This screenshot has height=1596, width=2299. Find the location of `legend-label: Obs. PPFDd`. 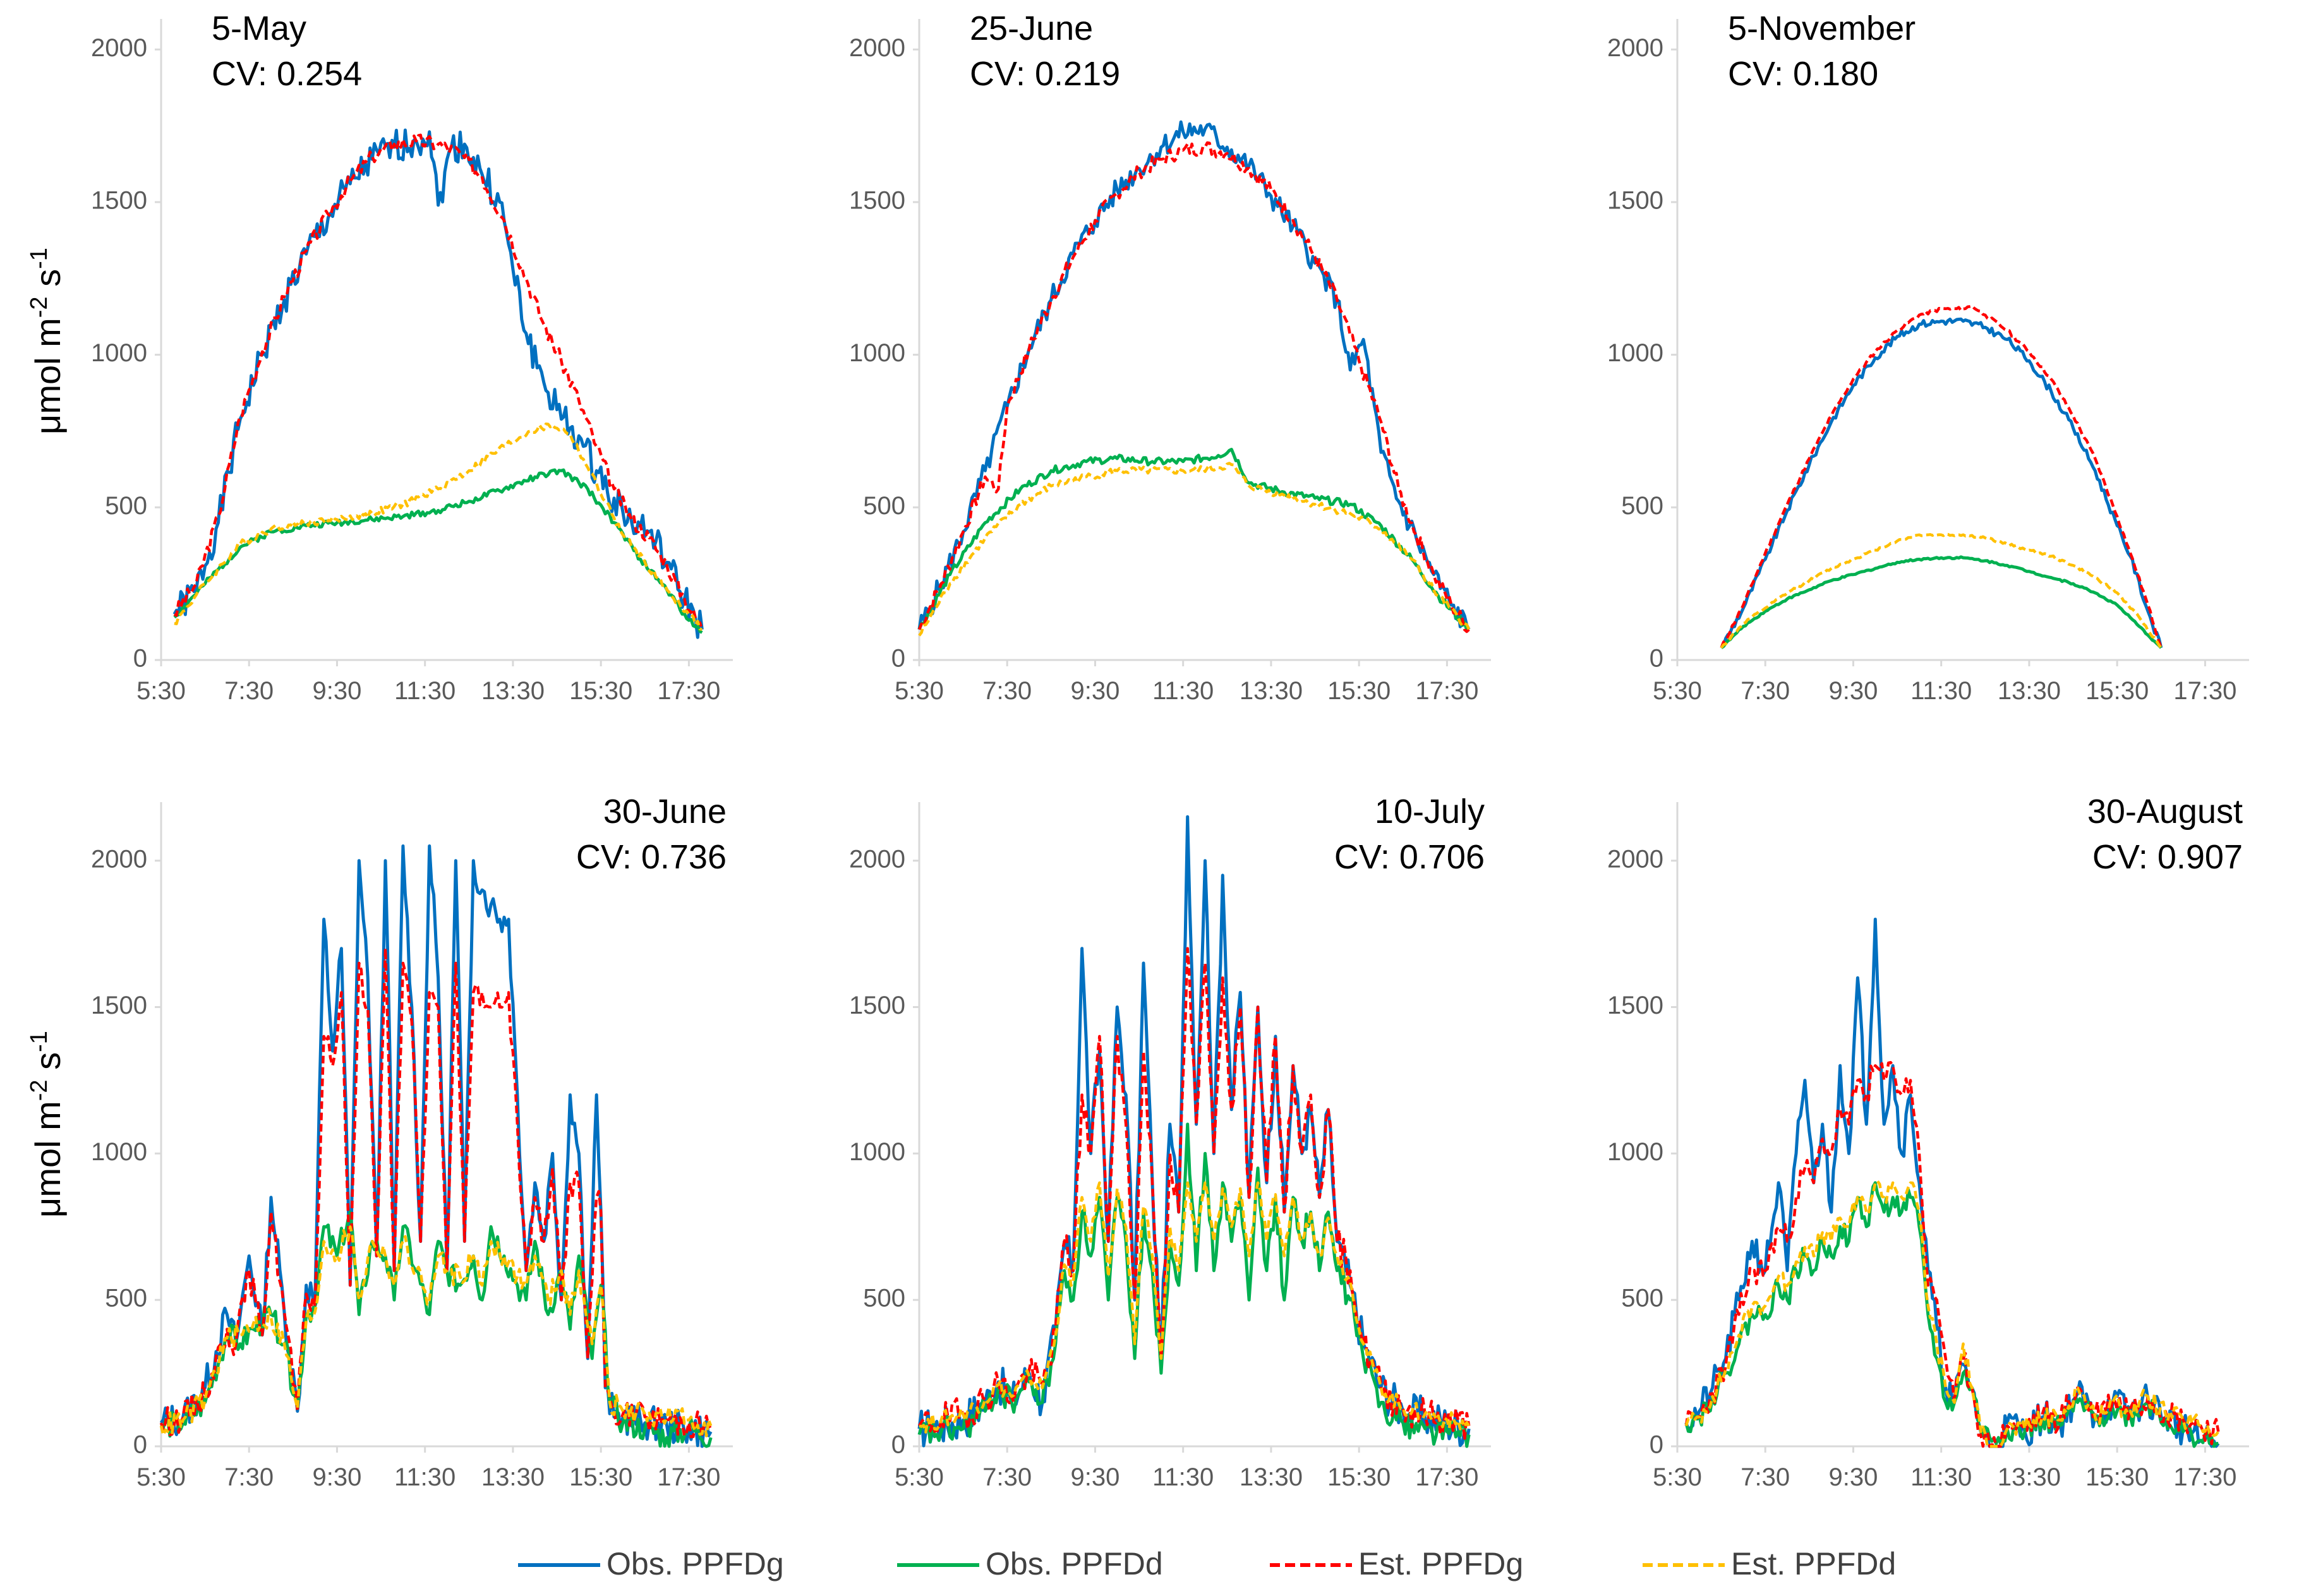

legend-label: Obs. PPFDd is located at coordinates (1074, 1563).